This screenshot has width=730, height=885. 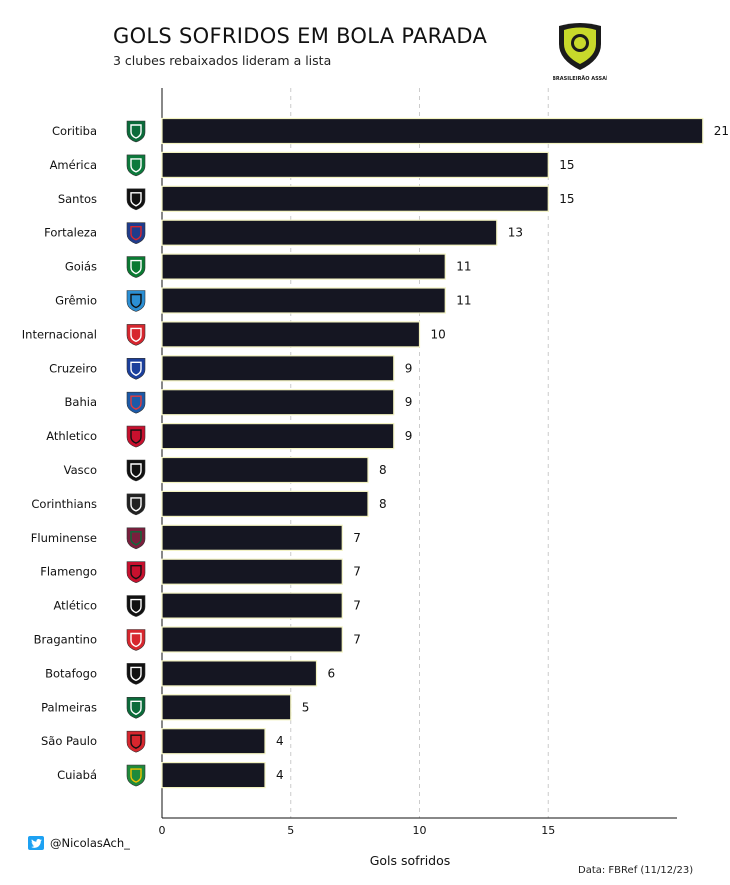 I want to click on brasileirao-logo: BRASILEIRÃO ASSAÍ, so click(x=580, y=52).